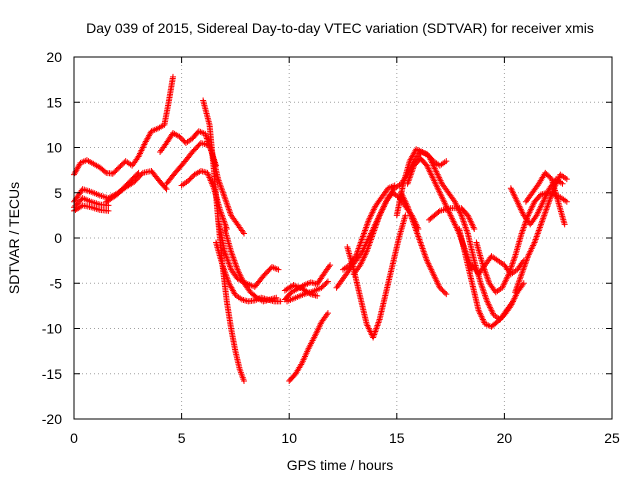 The image size is (640, 480). What do you see at coordinates (52, 374) in the screenshot?
I see `y-tick-label: -15` at bounding box center [52, 374].